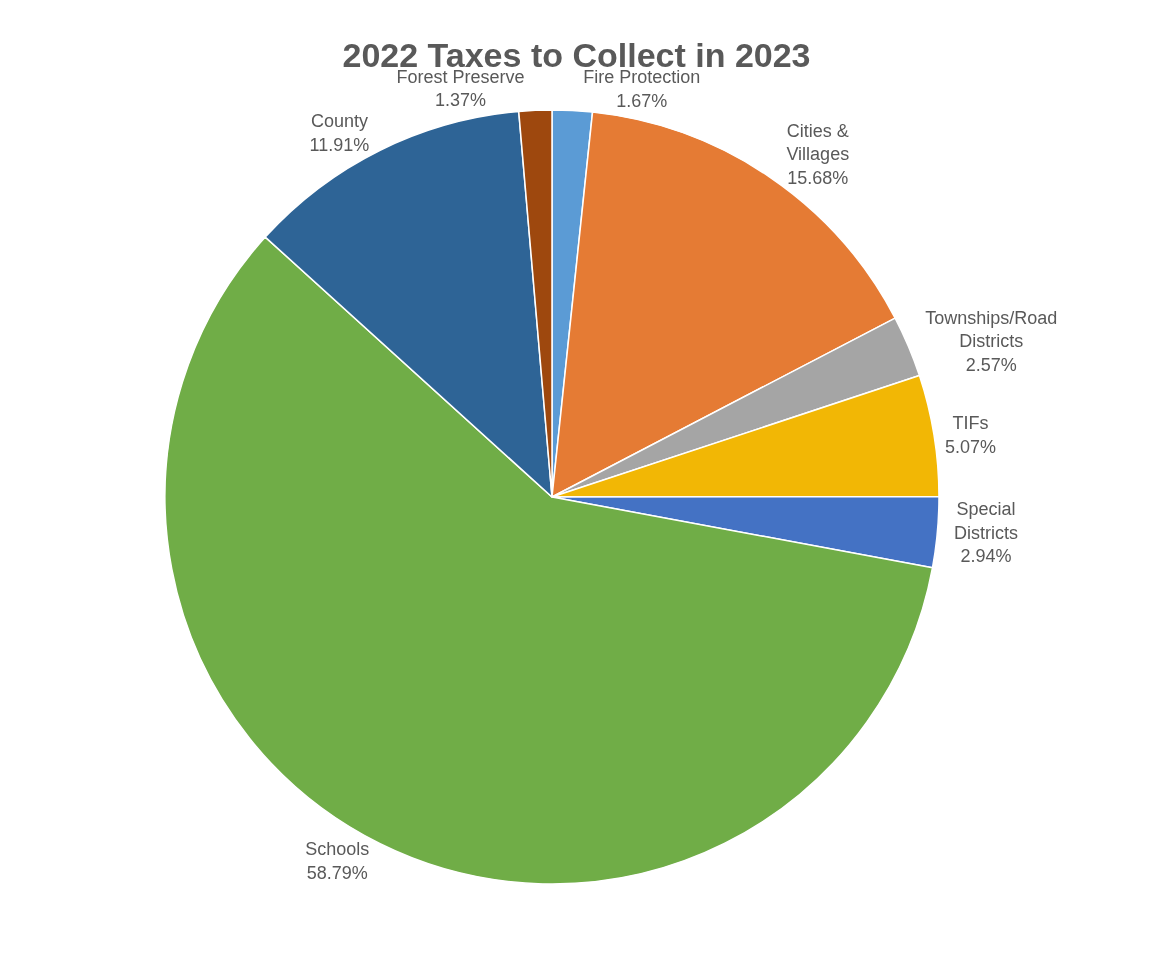  What do you see at coordinates (991, 364) in the screenshot?
I see `data-label: 2.57%` at bounding box center [991, 364].